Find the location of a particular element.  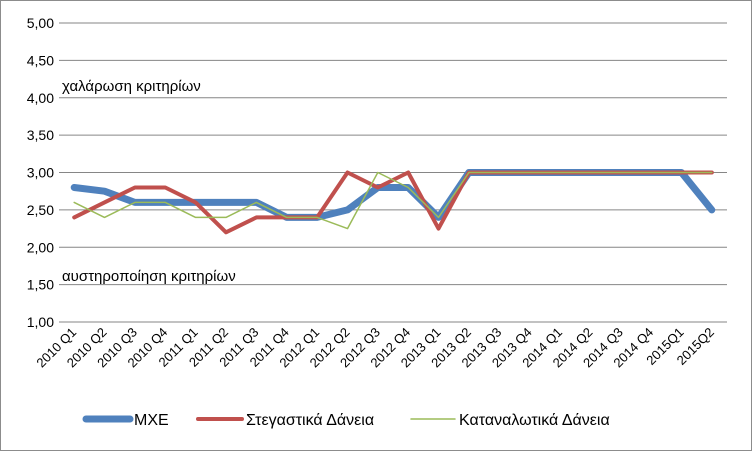

annotation-easing: χαλάρωση κριτηρίων is located at coordinates (131, 86).